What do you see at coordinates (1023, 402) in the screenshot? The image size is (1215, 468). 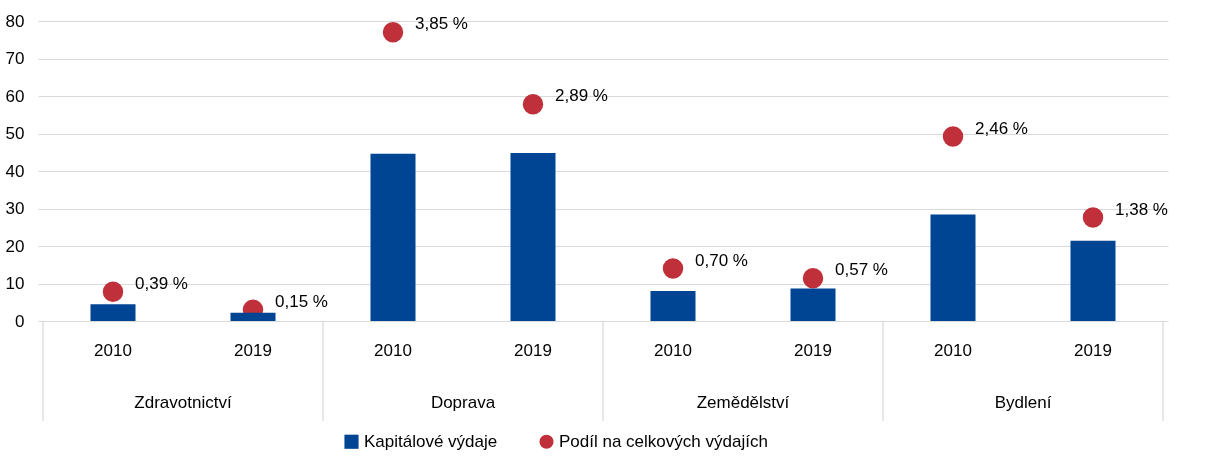 I see `text: Bydlení` at bounding box center [1023, 402].